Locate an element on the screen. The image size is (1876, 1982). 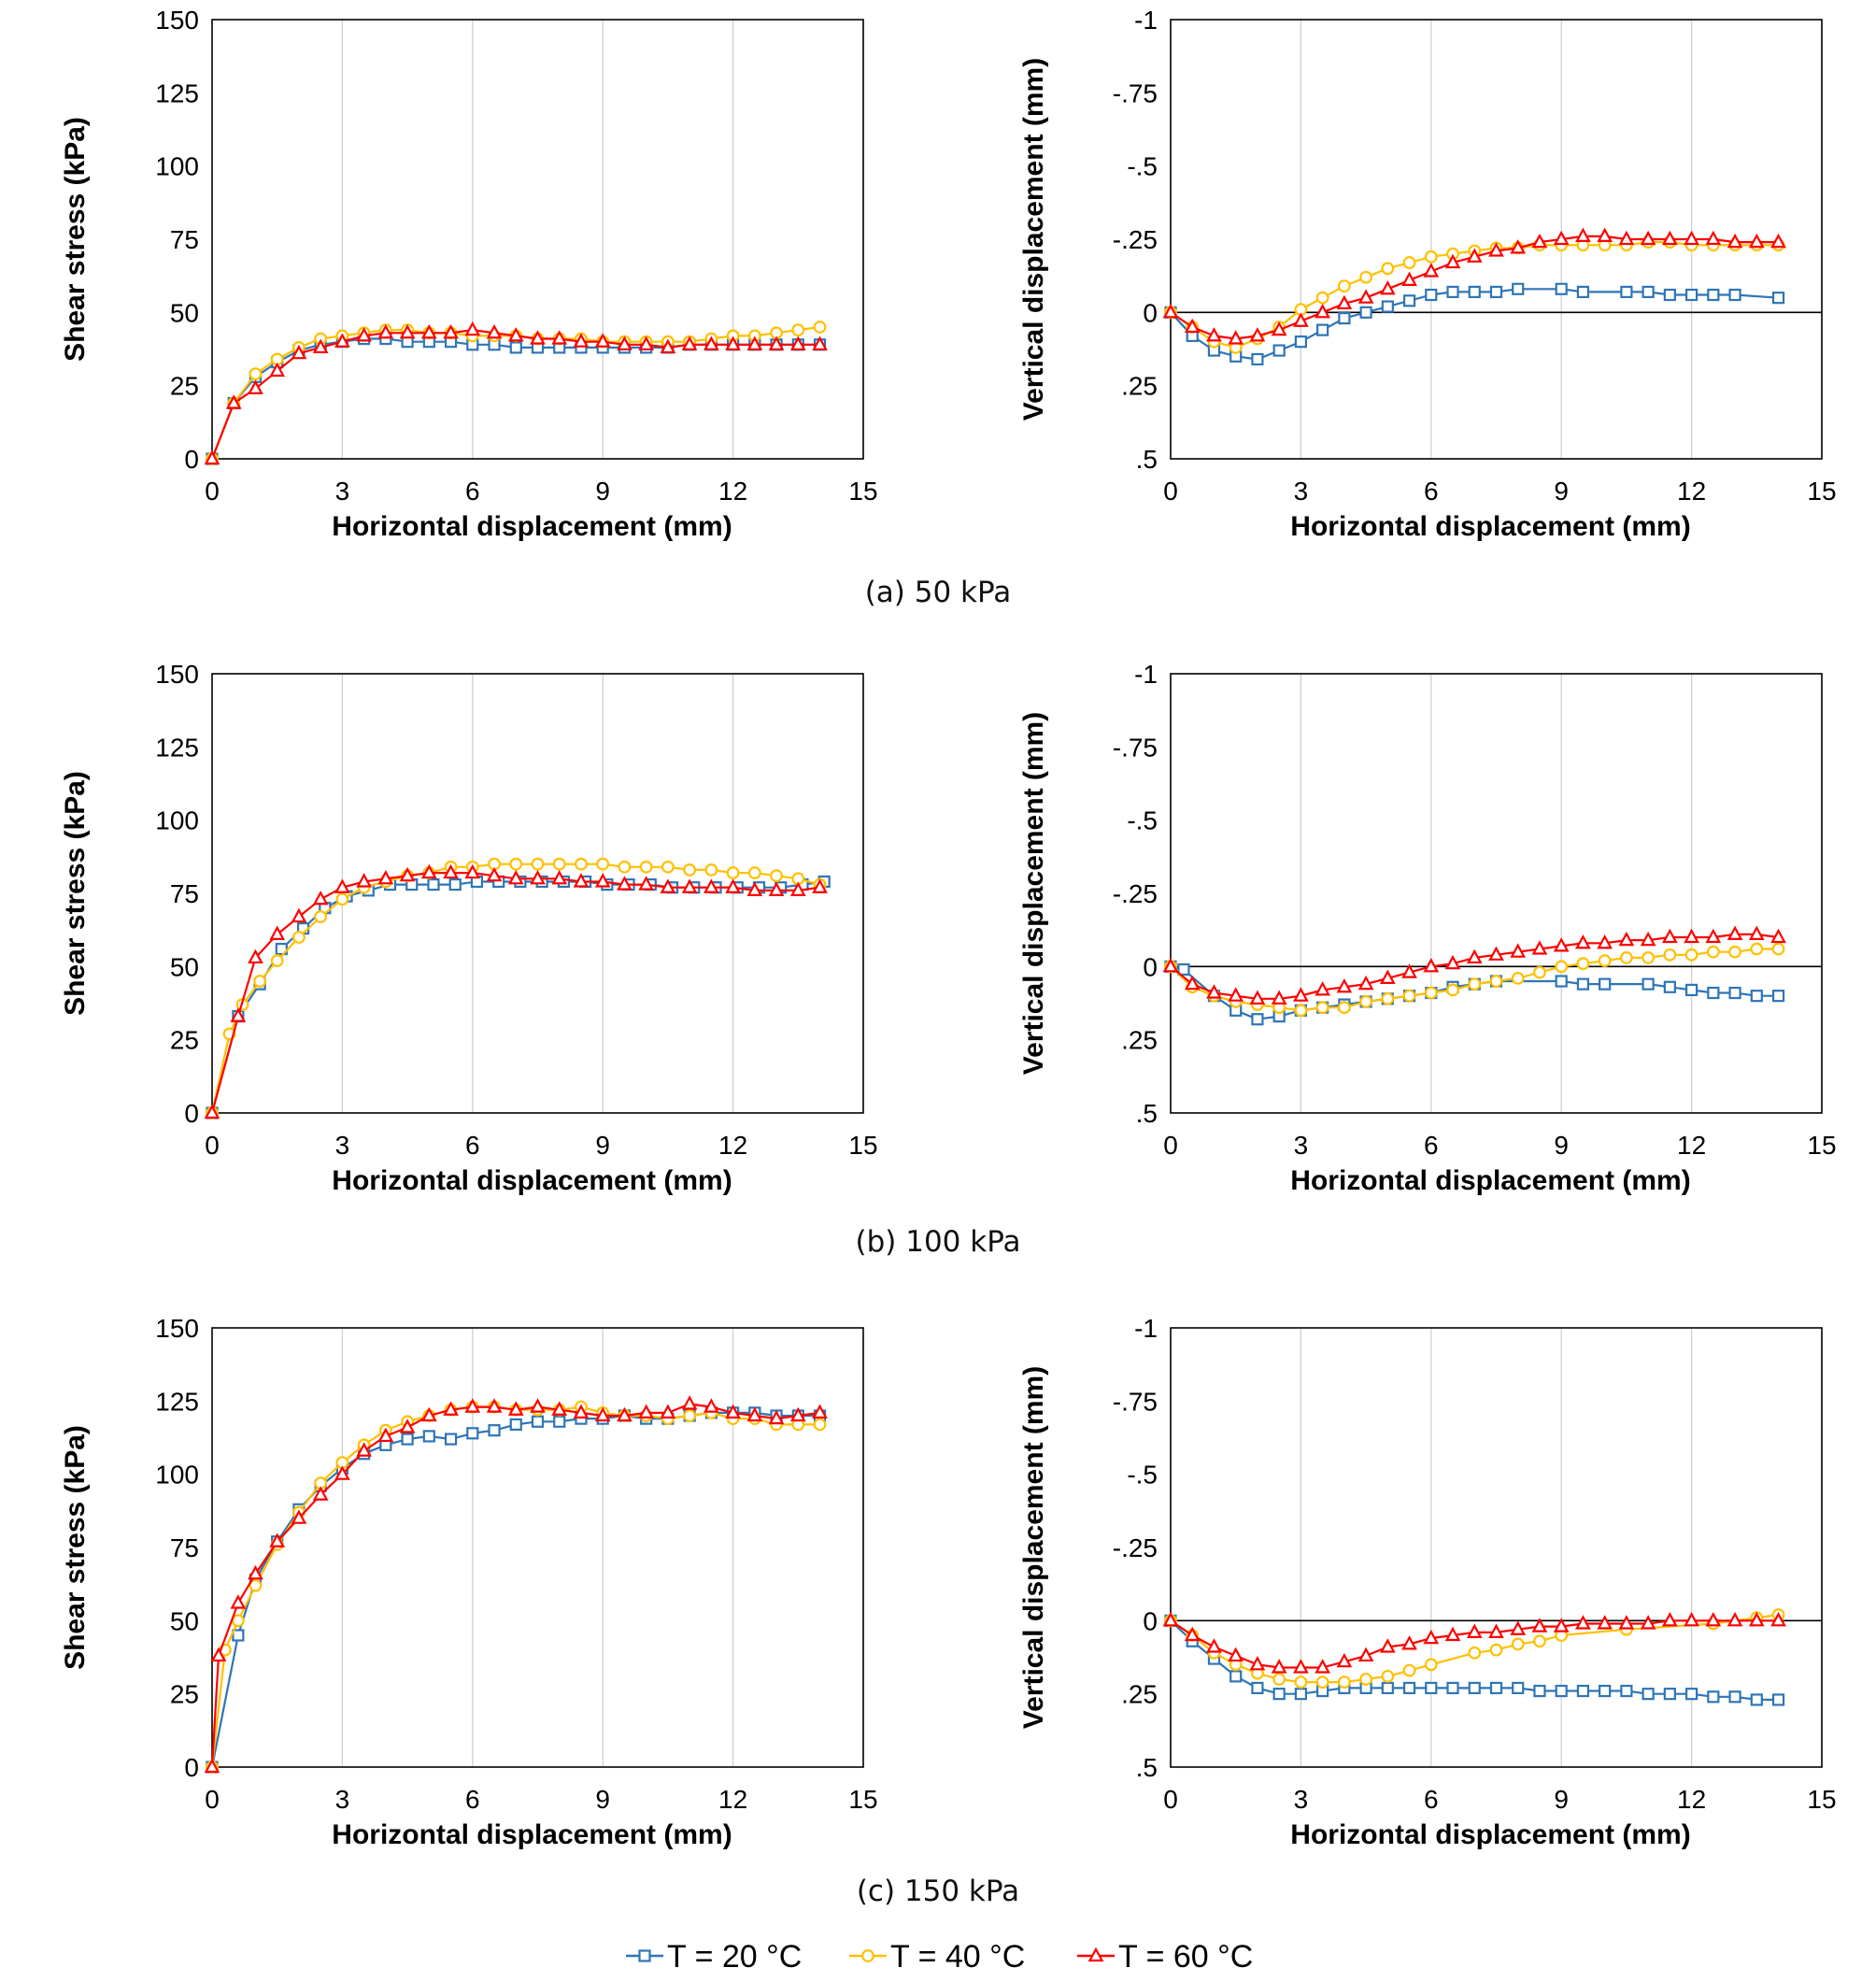
x-tick-label: 6 is located at coordinates (1431, 491).